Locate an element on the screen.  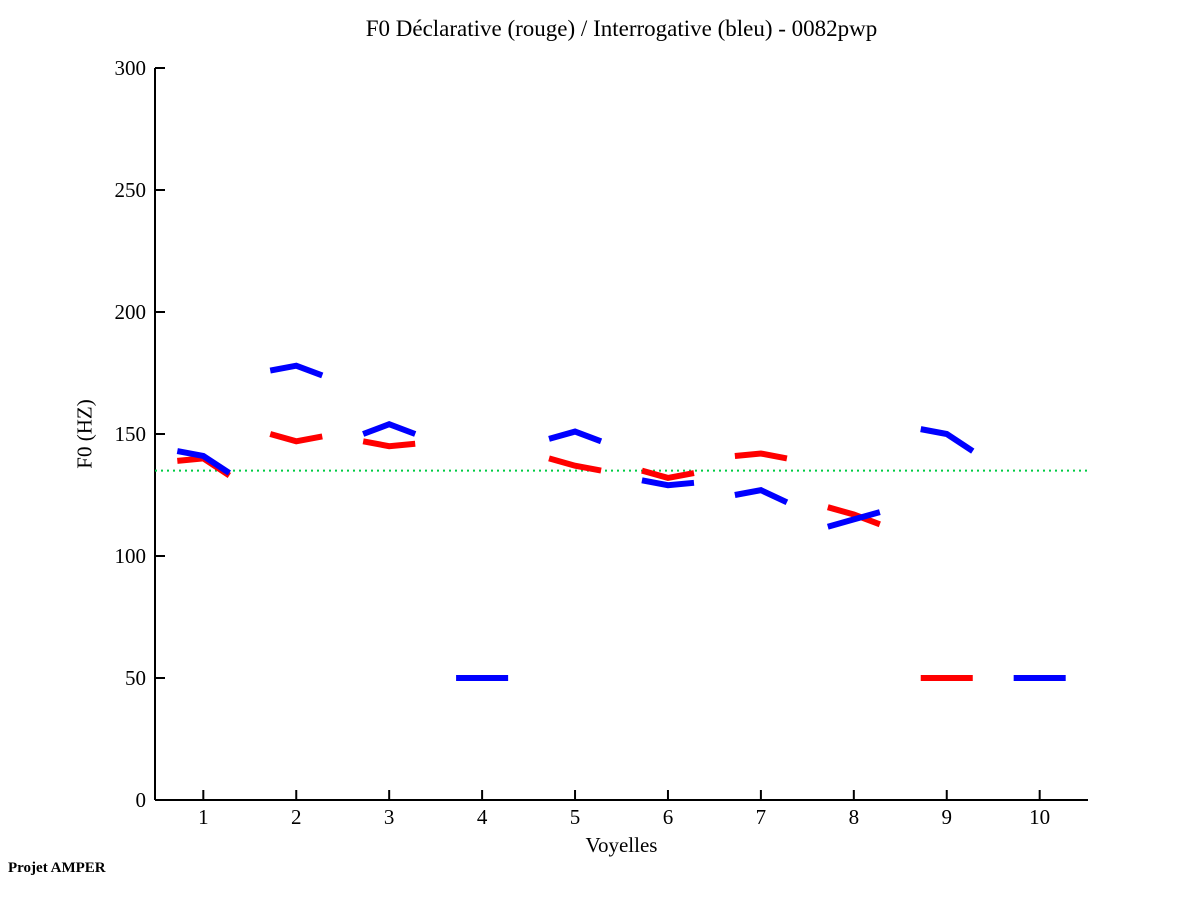
y-tick-label: 250 is located at coordinates (131, 190).